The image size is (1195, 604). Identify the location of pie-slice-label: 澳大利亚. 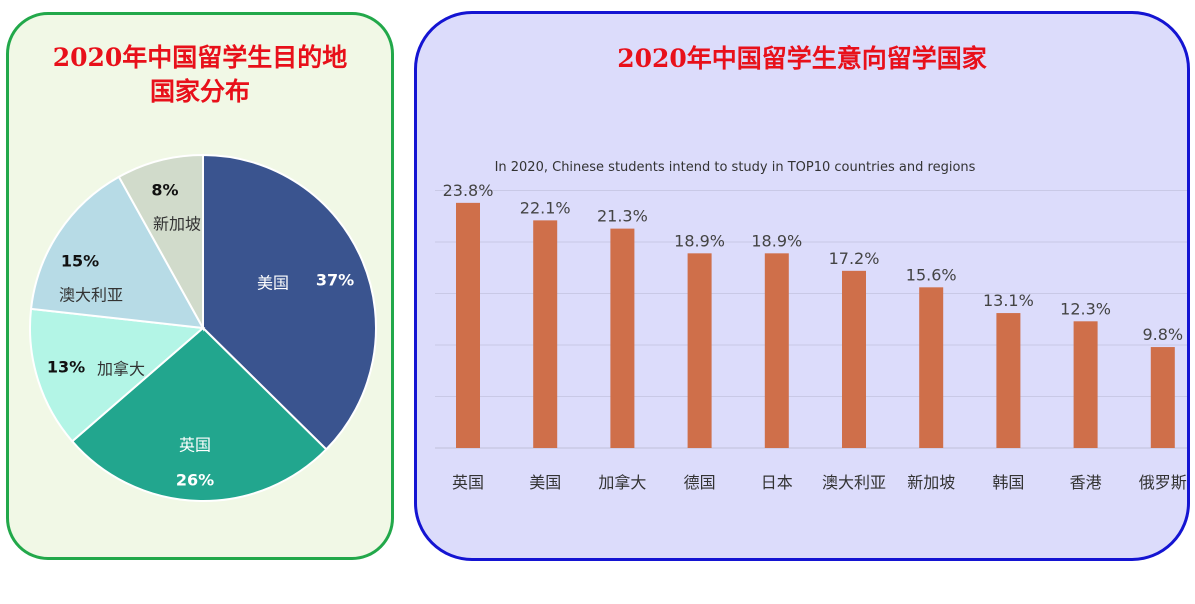
(91, 295).